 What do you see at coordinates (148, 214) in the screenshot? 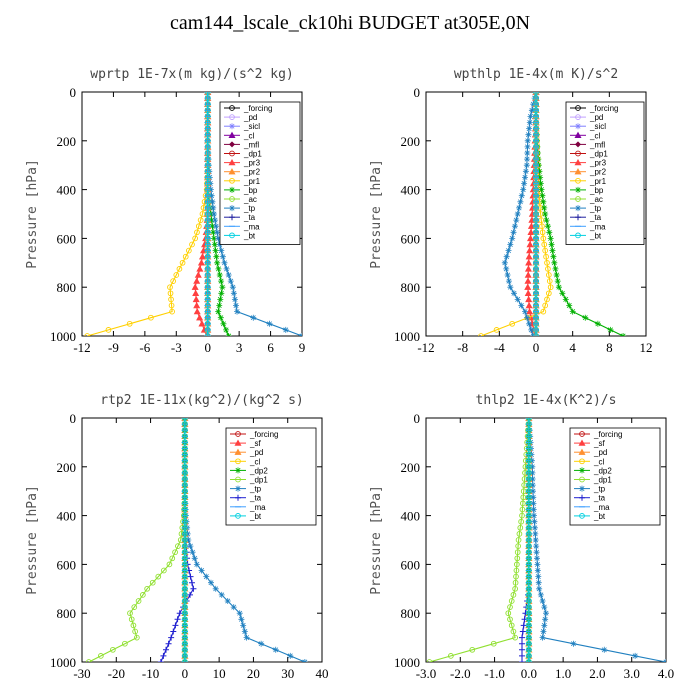
I see `series-line` at bounding box center [148, 214].